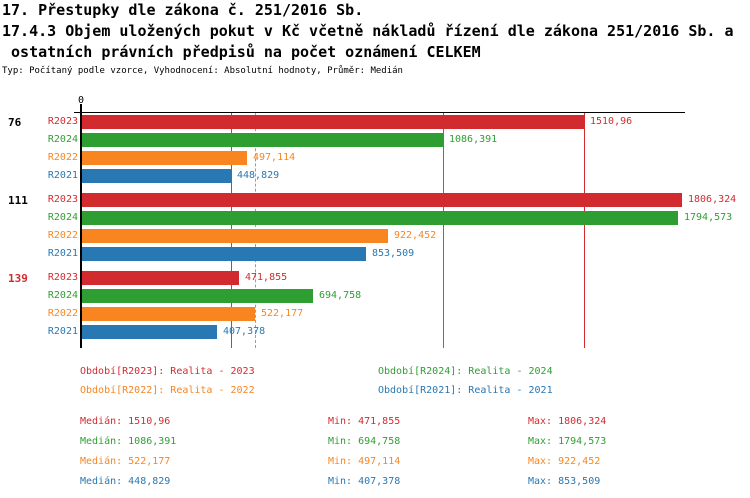 This screenshot has width=750, height=498. I want to click on bar-value-label: 694,758, so click(340, 295).